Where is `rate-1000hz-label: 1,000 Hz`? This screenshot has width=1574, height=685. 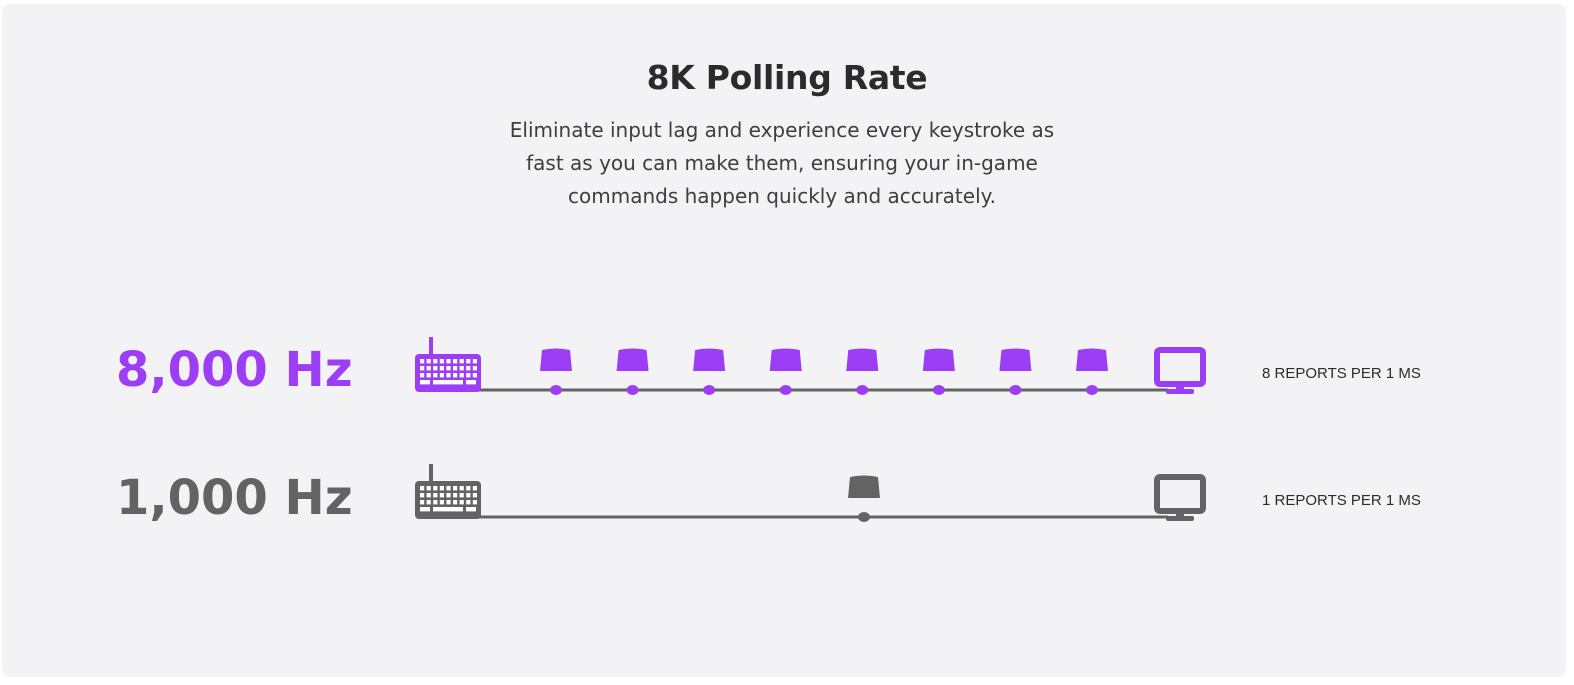
rate-1000hz-label: 1,000 Hz is located at coordinates (234, 498).